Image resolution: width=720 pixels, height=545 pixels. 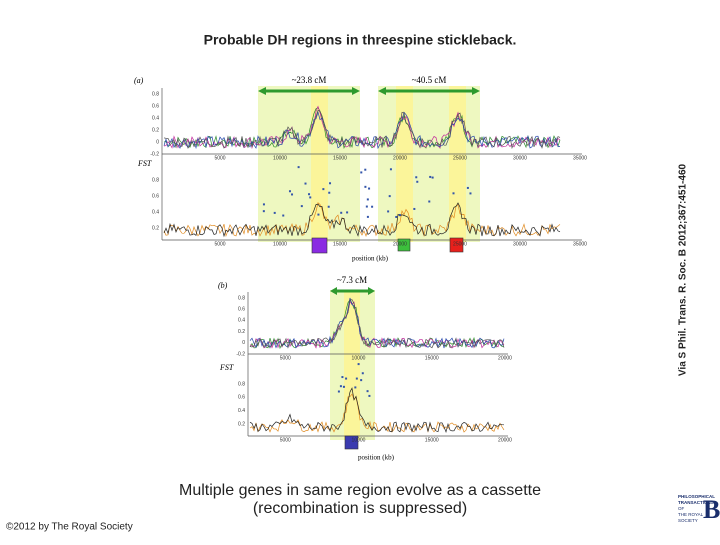 What do you see at coordinates (376, 458) in the screenshot?
I see `axis-label: position (kb)` at bounding box center [376, 458].